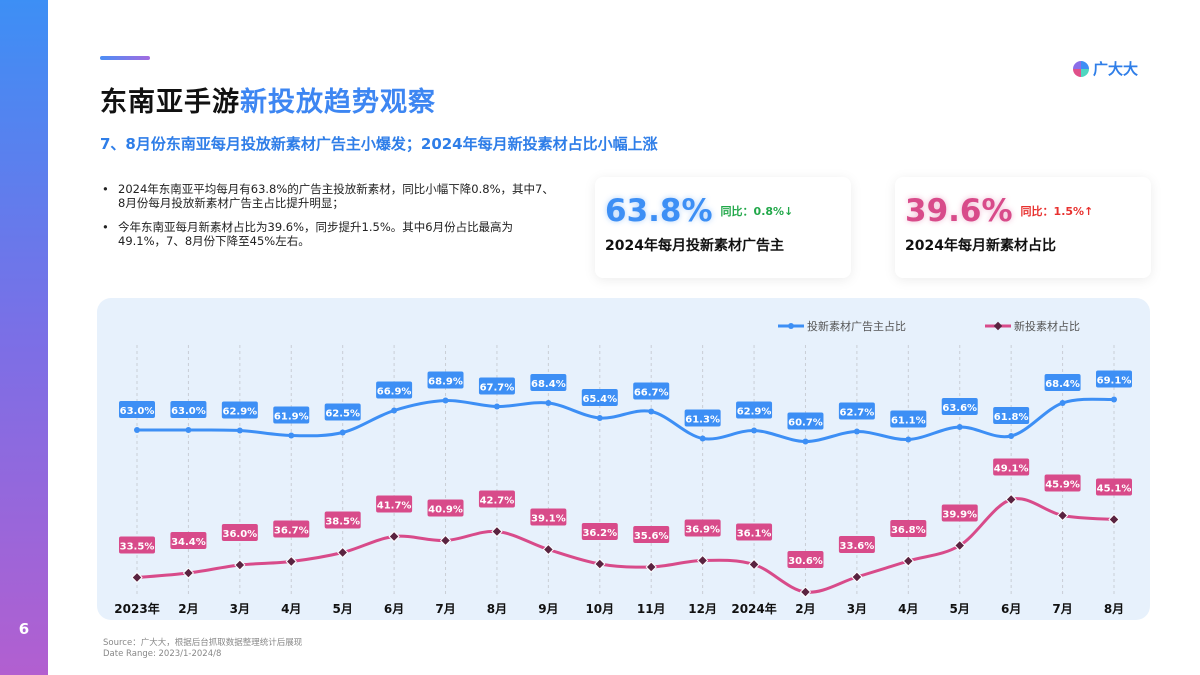  Describe the element at coordinates (136, 608) in the screenshot. I see `x-tick-label: 2023年` at that location.